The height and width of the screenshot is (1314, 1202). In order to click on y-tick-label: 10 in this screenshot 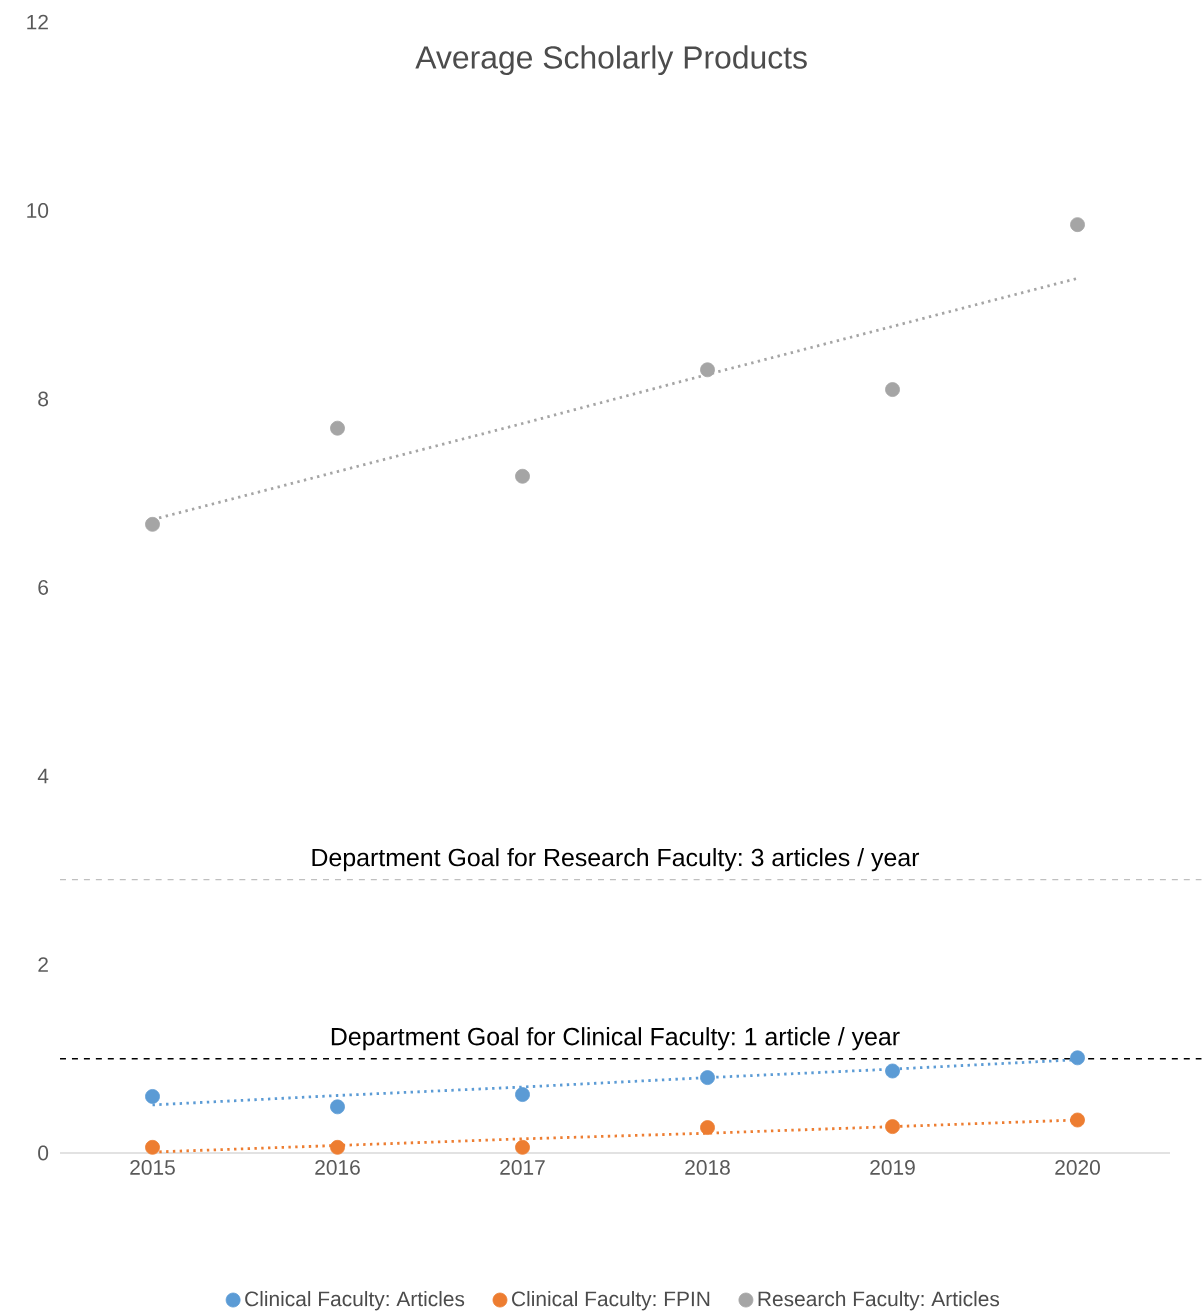, I will do `click(38, 210)`.